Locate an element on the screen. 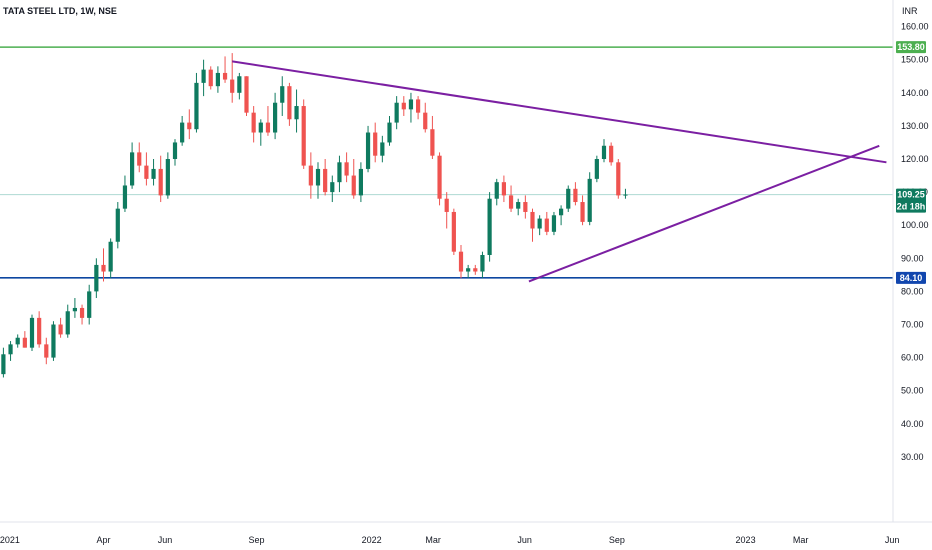 The height and width of the screenshot is (550, 932). last-price-badge-label: 109.25 is located at coordinates (911, 195).